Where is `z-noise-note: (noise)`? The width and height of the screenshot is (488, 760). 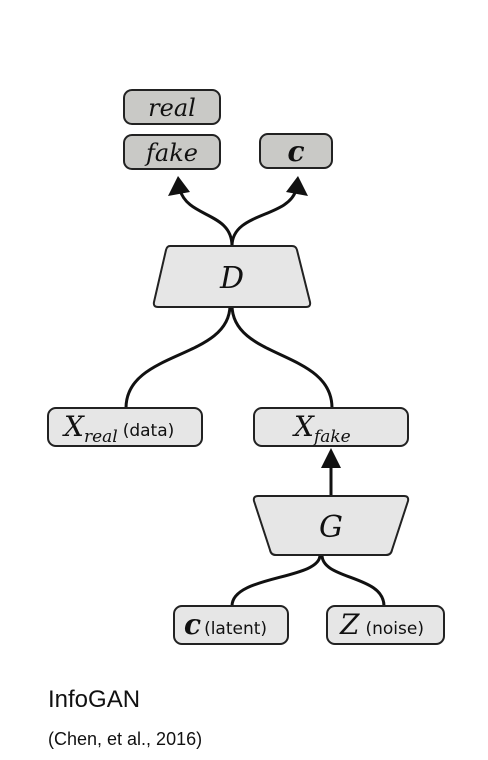
z-noise-note: (noise) is located at coordinates (394, 629).